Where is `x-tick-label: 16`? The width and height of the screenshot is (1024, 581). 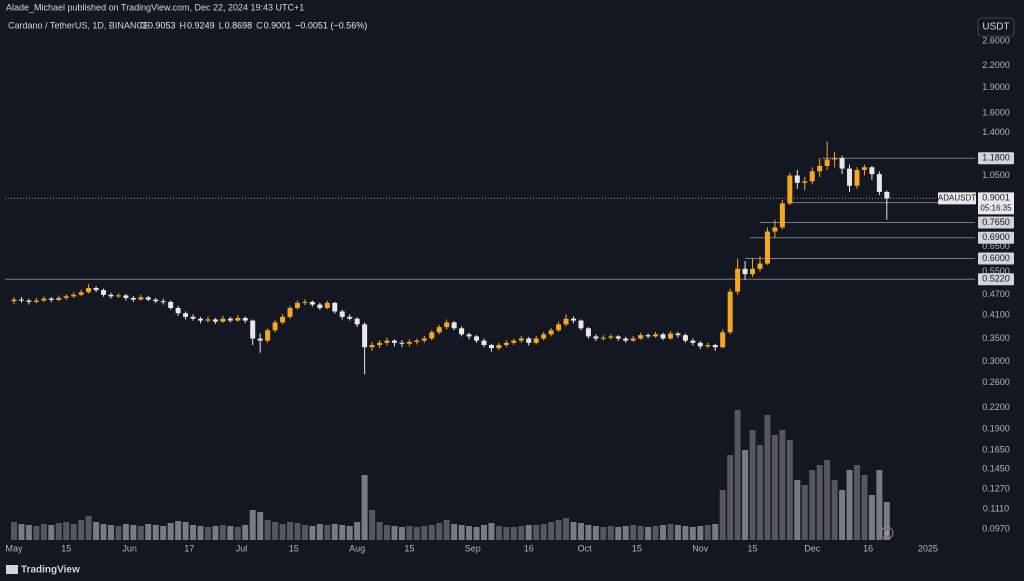 x-tick-label: 16 is located at coordinates (868, 548).